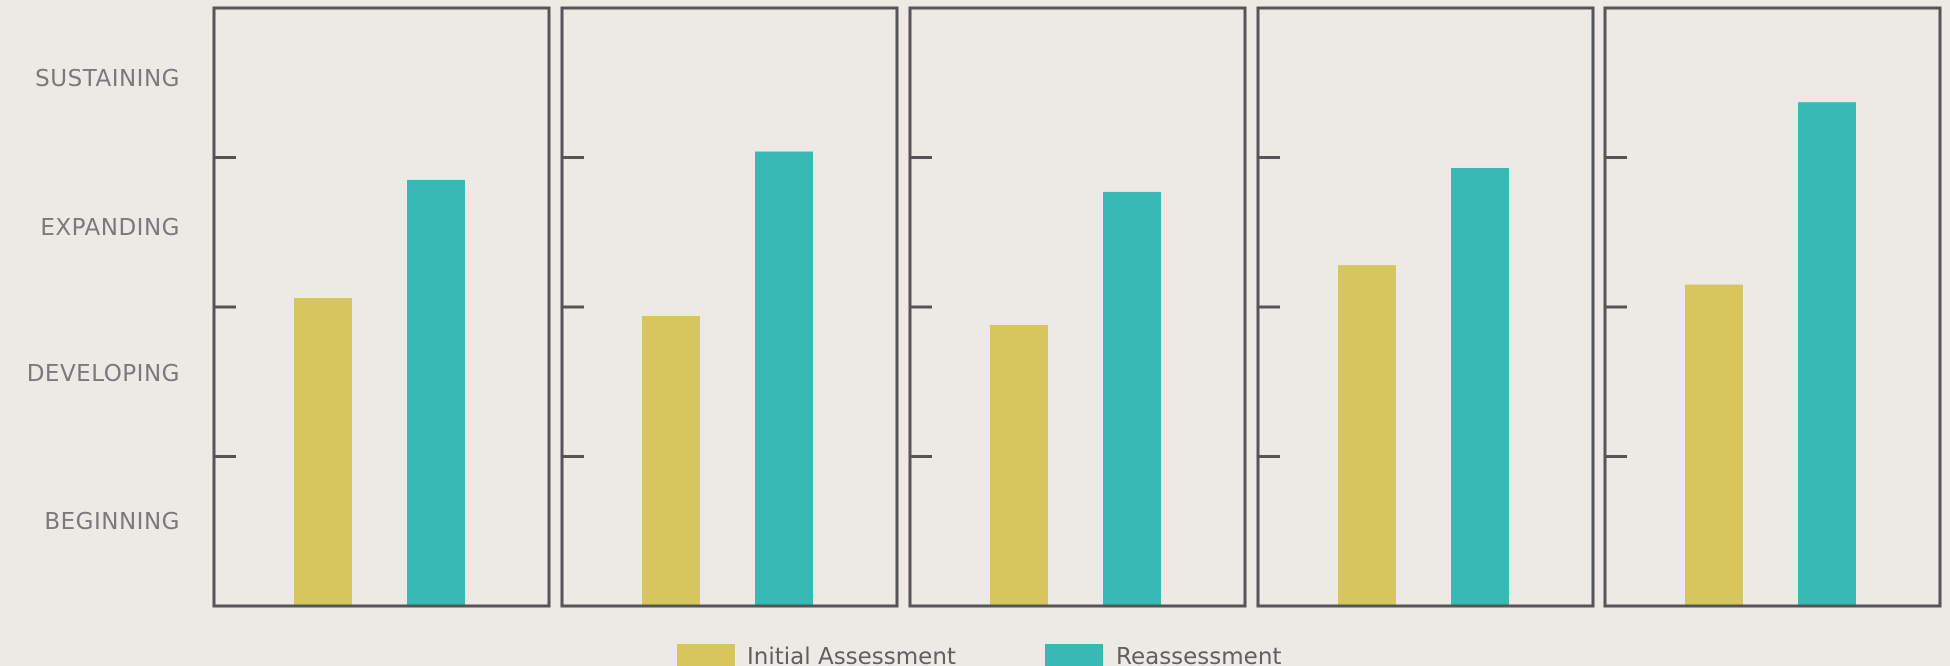 This screenshot has height=666, width=1950. What do you see at coordinates (1198, 655) in the screenshot?
I see `legend-label-reassessment: Reassessment` at bounding box center [1198, 655].